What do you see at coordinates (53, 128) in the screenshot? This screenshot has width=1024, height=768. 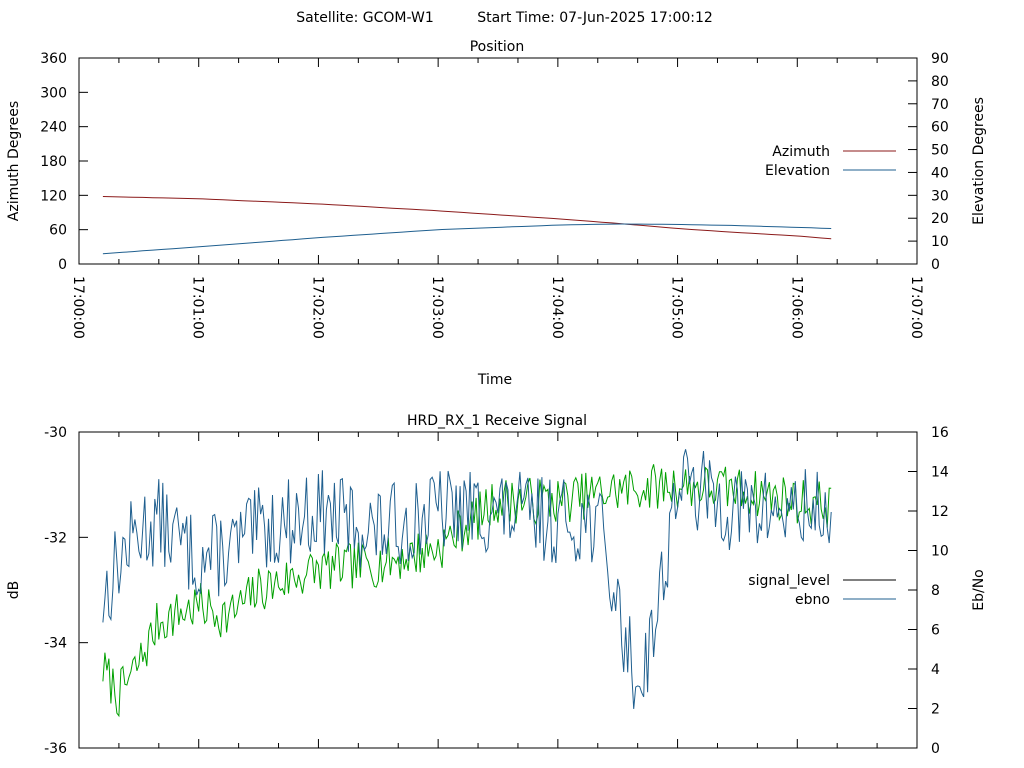 I see `position-y-tick-label: 240` at bounding box center [53, 128].